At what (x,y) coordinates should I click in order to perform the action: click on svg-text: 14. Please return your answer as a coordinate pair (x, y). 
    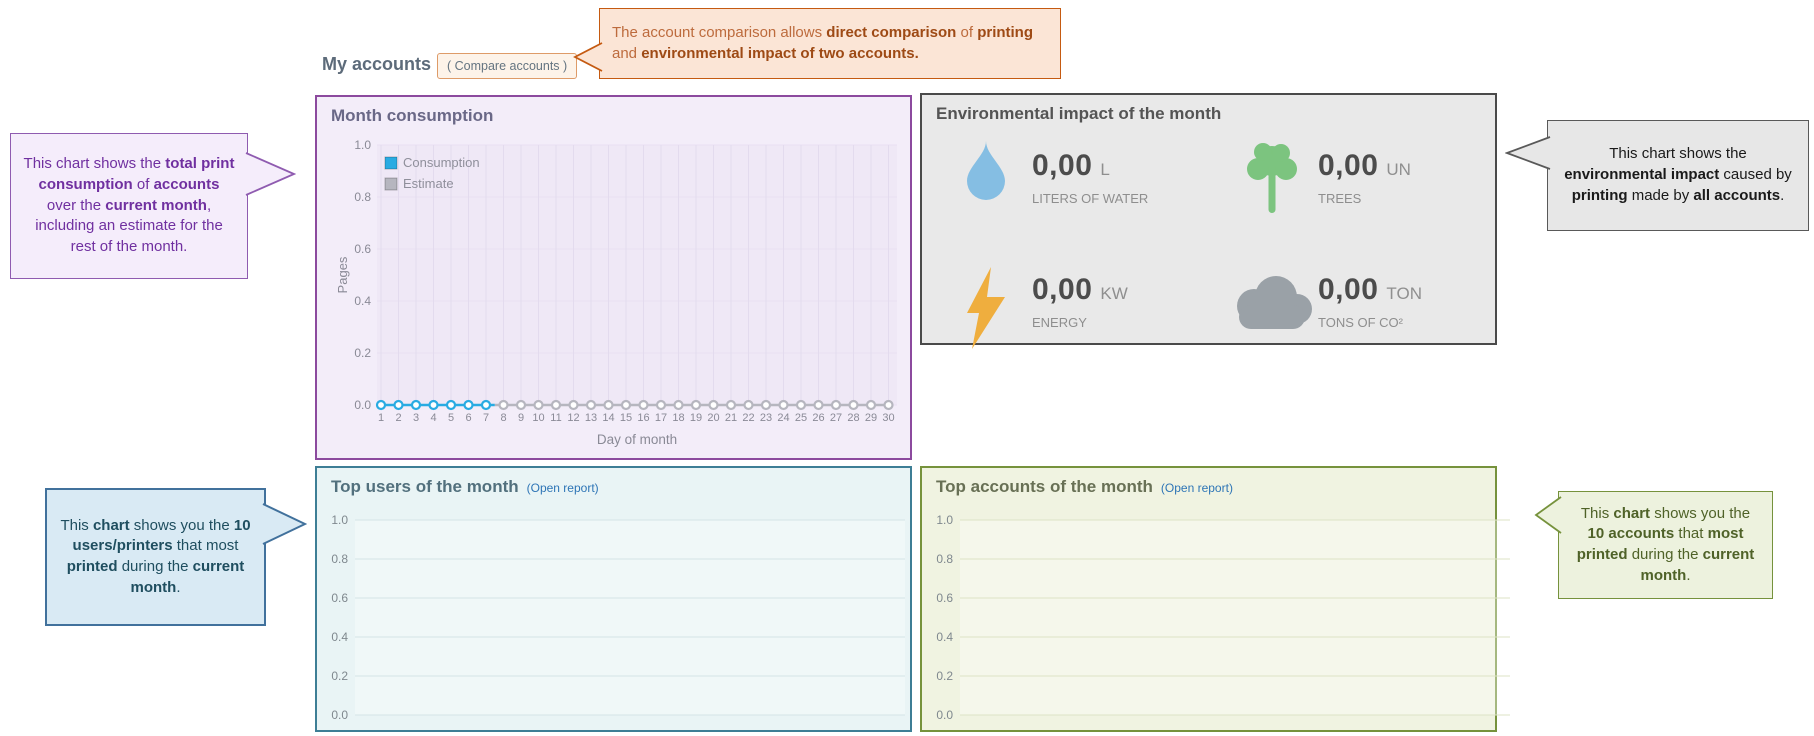
    Looking at the image, I should click on (608, 418).